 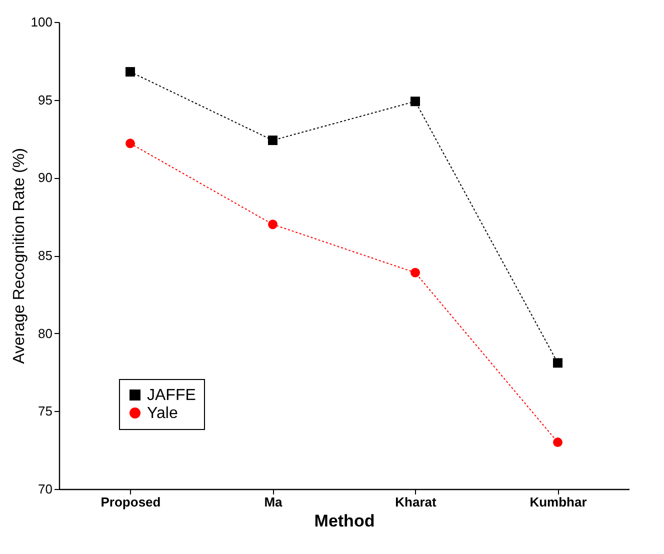 I want to click on y-tick-label: 75, so click(x=45, y=411).